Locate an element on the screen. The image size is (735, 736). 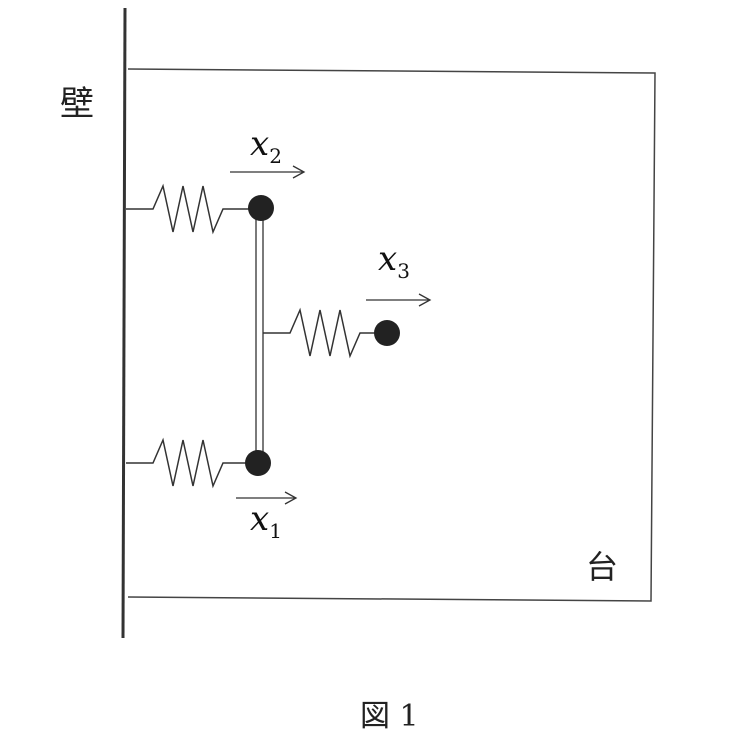
arrow-x2 is located at coordinates (268, 172).